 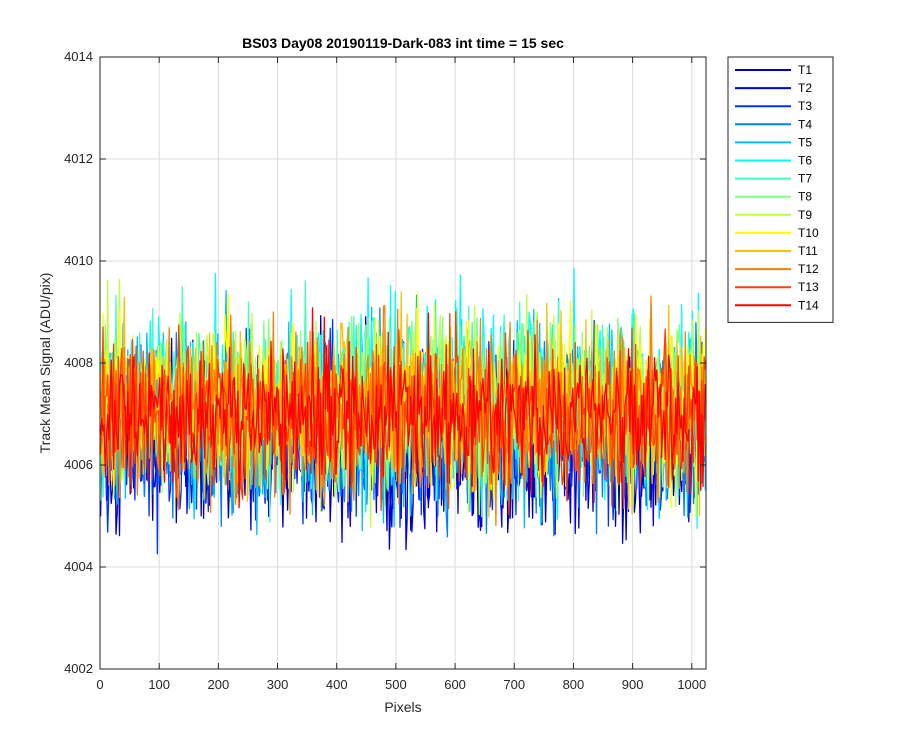 I want to click on legend-label-t13: T13, so click(x=808, y=287).